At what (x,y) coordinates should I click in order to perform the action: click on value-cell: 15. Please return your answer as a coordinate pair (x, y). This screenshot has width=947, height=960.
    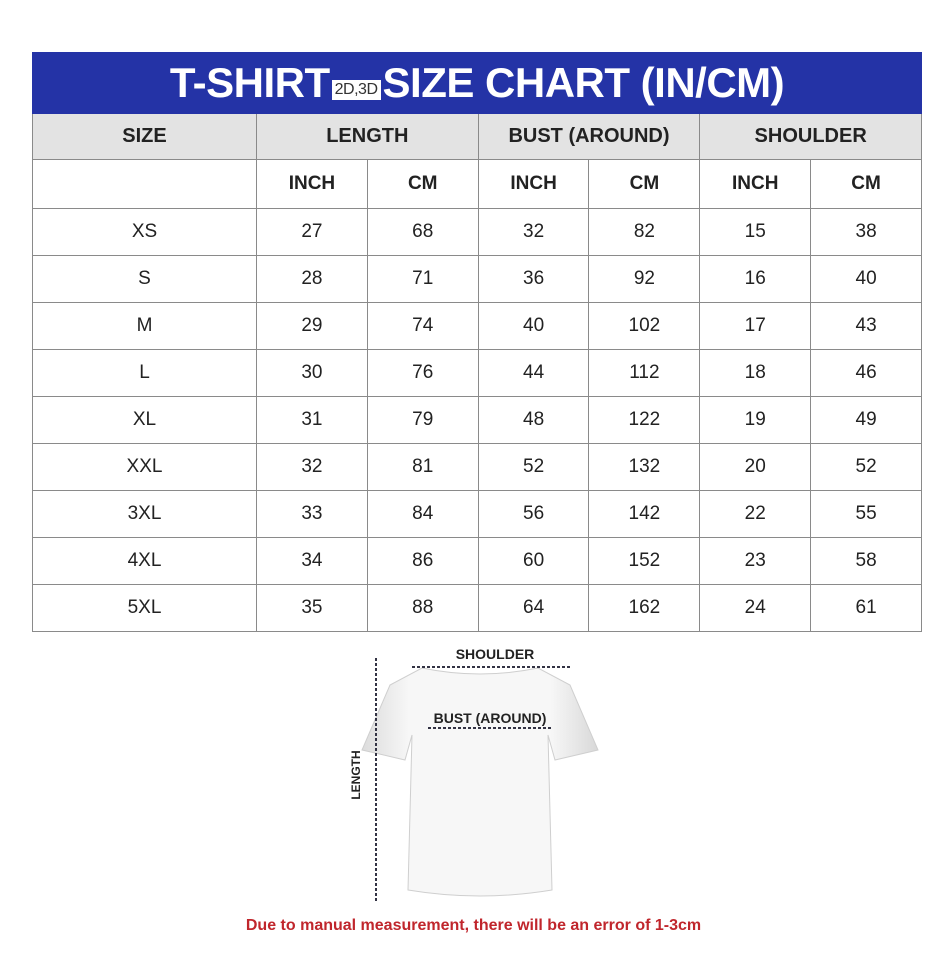
    Looking at the image, I should click on (755, 232).